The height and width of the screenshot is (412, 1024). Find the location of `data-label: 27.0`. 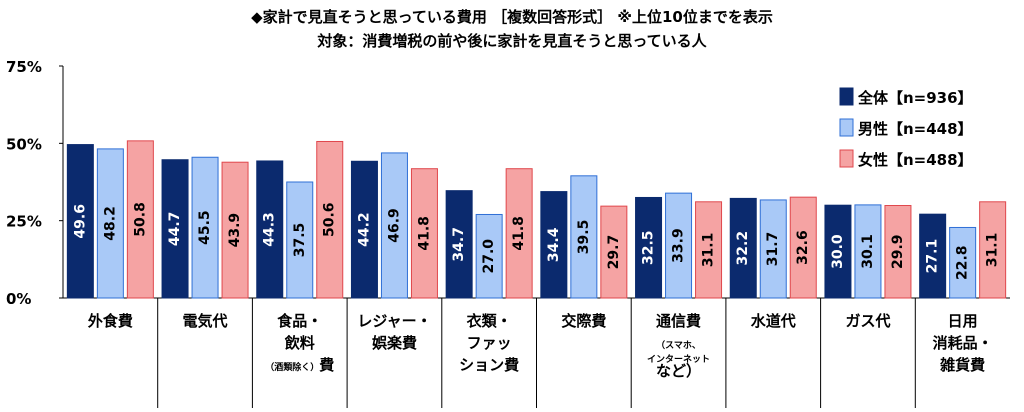

data-label: 27.0 is located at coordinates (489, 256).